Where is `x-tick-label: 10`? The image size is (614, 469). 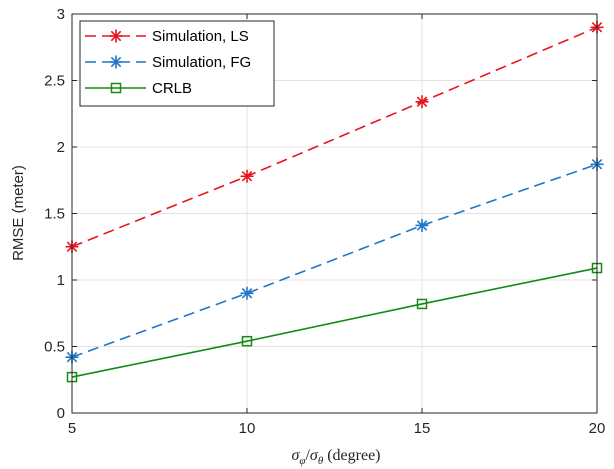 x-tick-label: 10 is located at coordinates (247, 428).